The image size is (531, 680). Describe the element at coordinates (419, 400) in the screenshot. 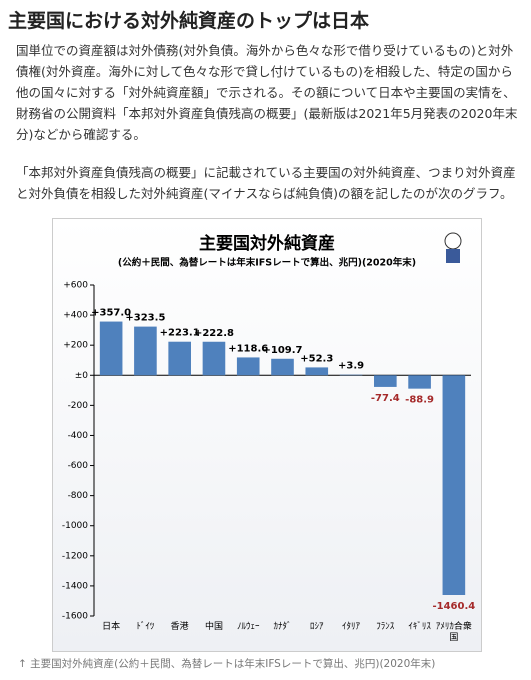

I see `value-label: -88.9` at that location.